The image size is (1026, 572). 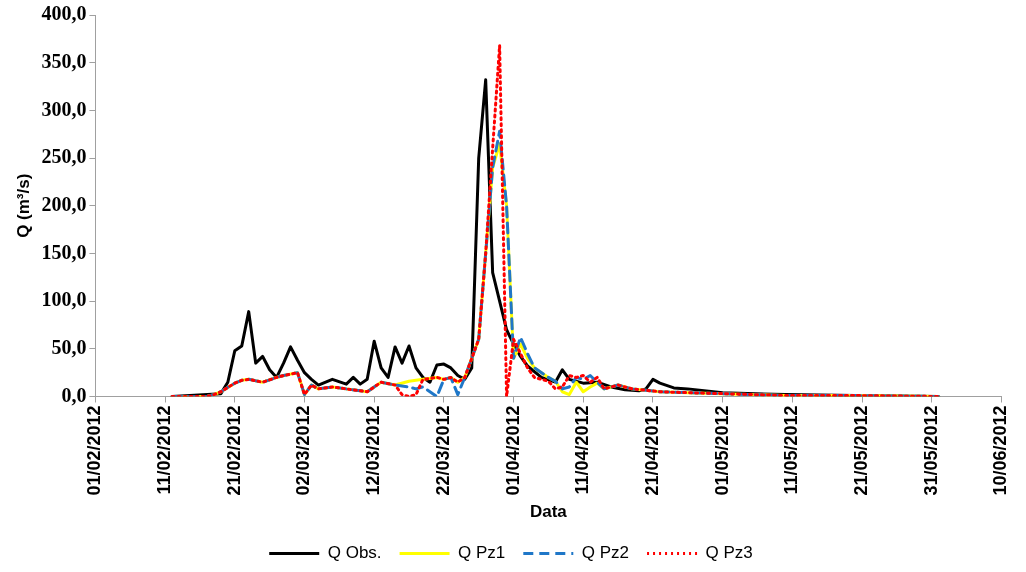 I want to click on legend-label: Q Pz1, so click(x=482, y=553).